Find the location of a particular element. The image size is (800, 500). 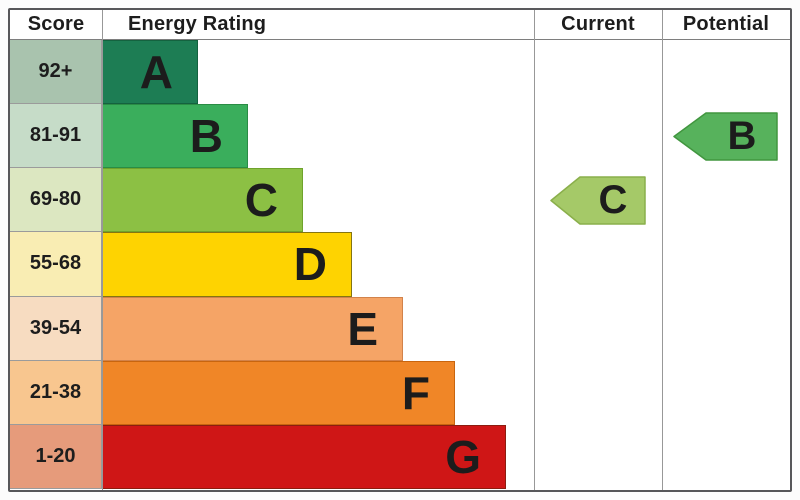

header-current: Current is located at coordinates (598, 24).